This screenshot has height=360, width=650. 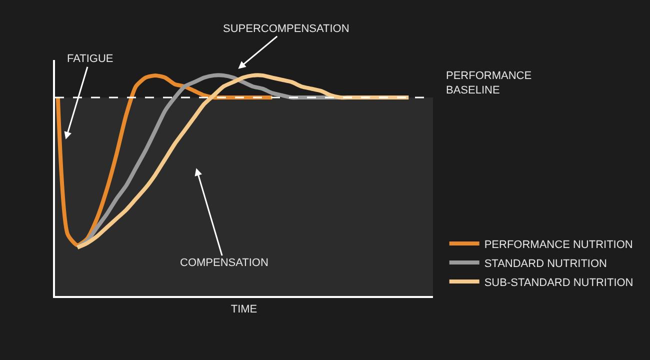 What do you see at coordinates (286, 29) in the screenshot?
I see `text: SUPERCOMPENSATION` at bounding box center [286, 29].